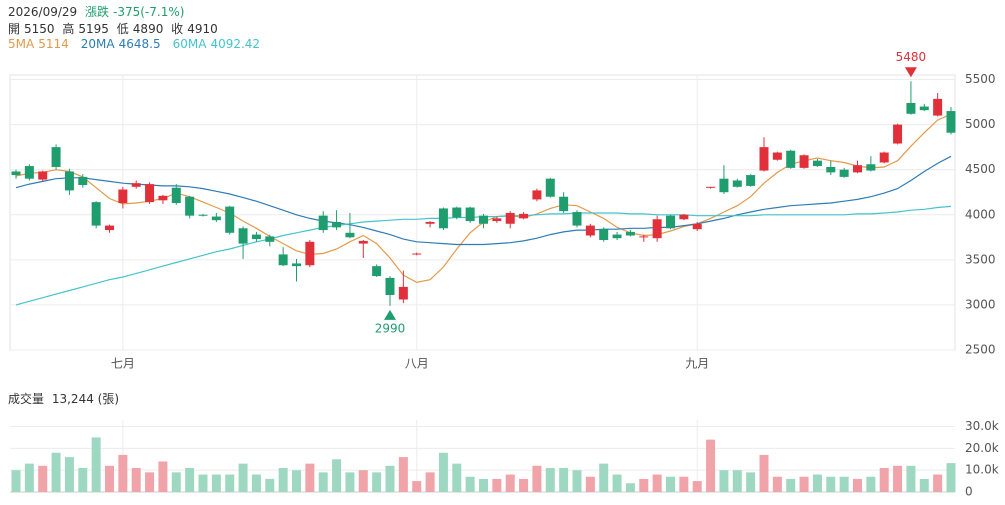 The height and width of the screenshot is (505, 1005). What do you see at coordinates (390, 328) in the screenshot?
I see `min-label: 2990` at bounding box center [390, 328].